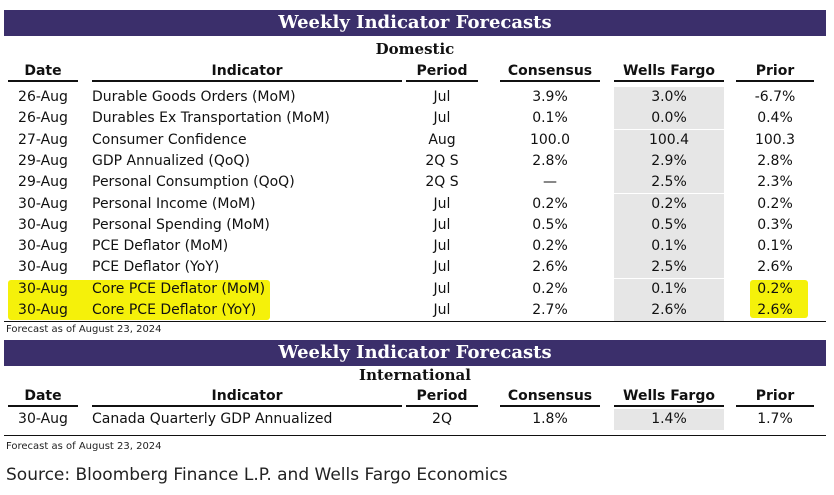 The height and width of the screenshot is (495, 834). I want to click on cell-indicator: Durable Goods Orders (MoM), so click(194, 97).